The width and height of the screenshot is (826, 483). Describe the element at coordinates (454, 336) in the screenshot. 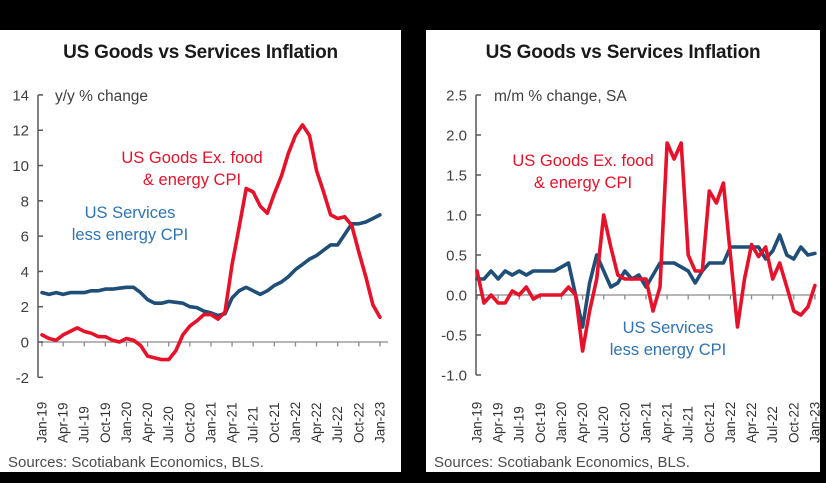

I see `y-axis-tick-label: -0.5` at that location.